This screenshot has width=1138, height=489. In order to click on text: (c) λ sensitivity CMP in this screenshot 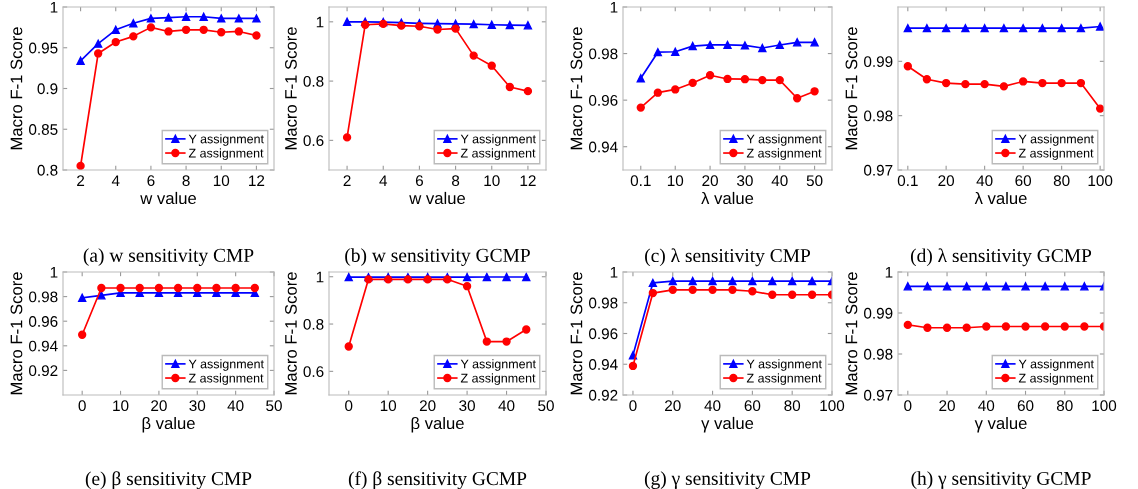, I will do `click(728, 257)`.